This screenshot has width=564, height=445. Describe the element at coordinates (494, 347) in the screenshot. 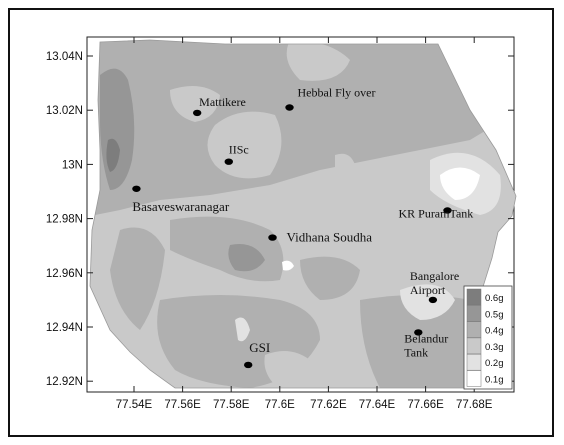

I see `legend-label: 0.3g` at that location.